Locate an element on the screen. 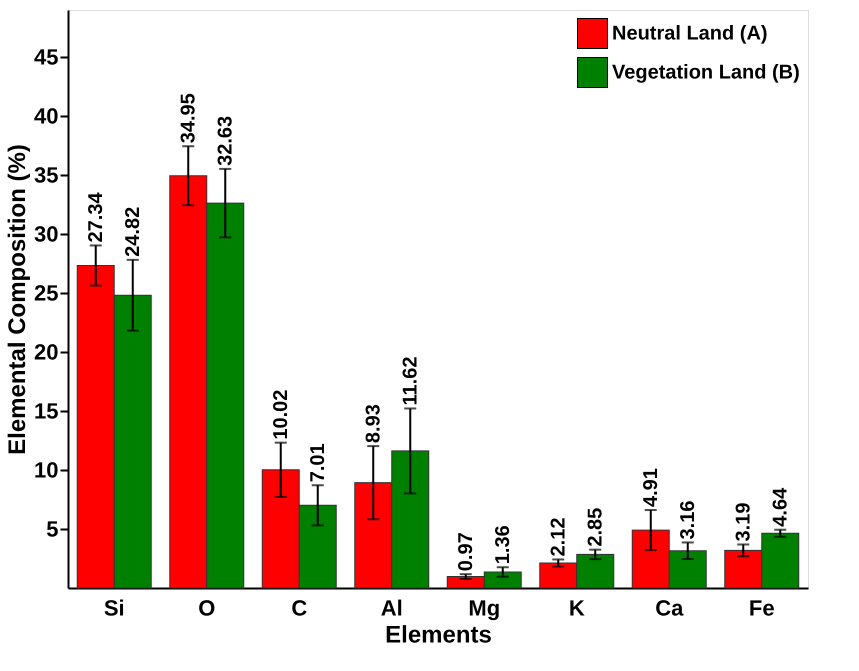 This screenshot has width=859, height=671. data-label: 0.97 is located at coordinates (465, 552).